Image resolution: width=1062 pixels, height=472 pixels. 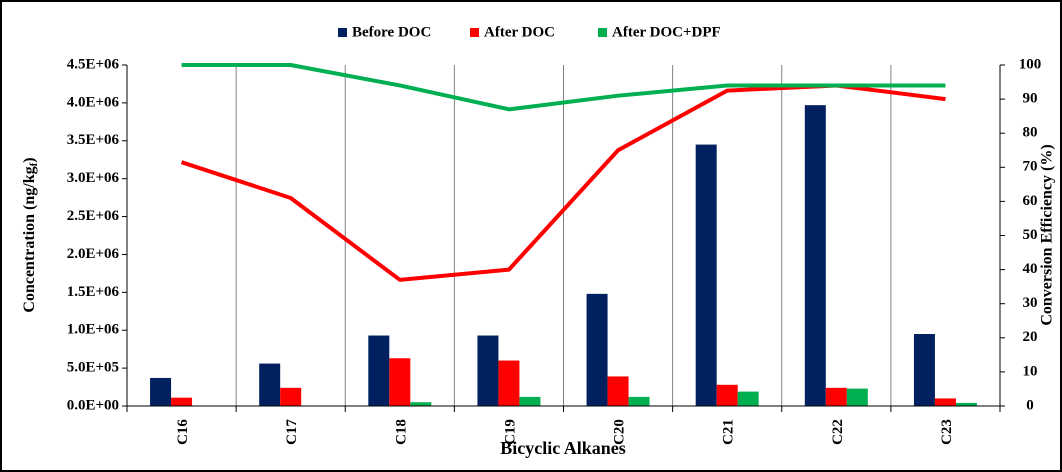 What do you see at coordinates (93, 64) in the screenshot?
I see `y-tick-label: 4.5E+06` at bounding box center [93, 64].